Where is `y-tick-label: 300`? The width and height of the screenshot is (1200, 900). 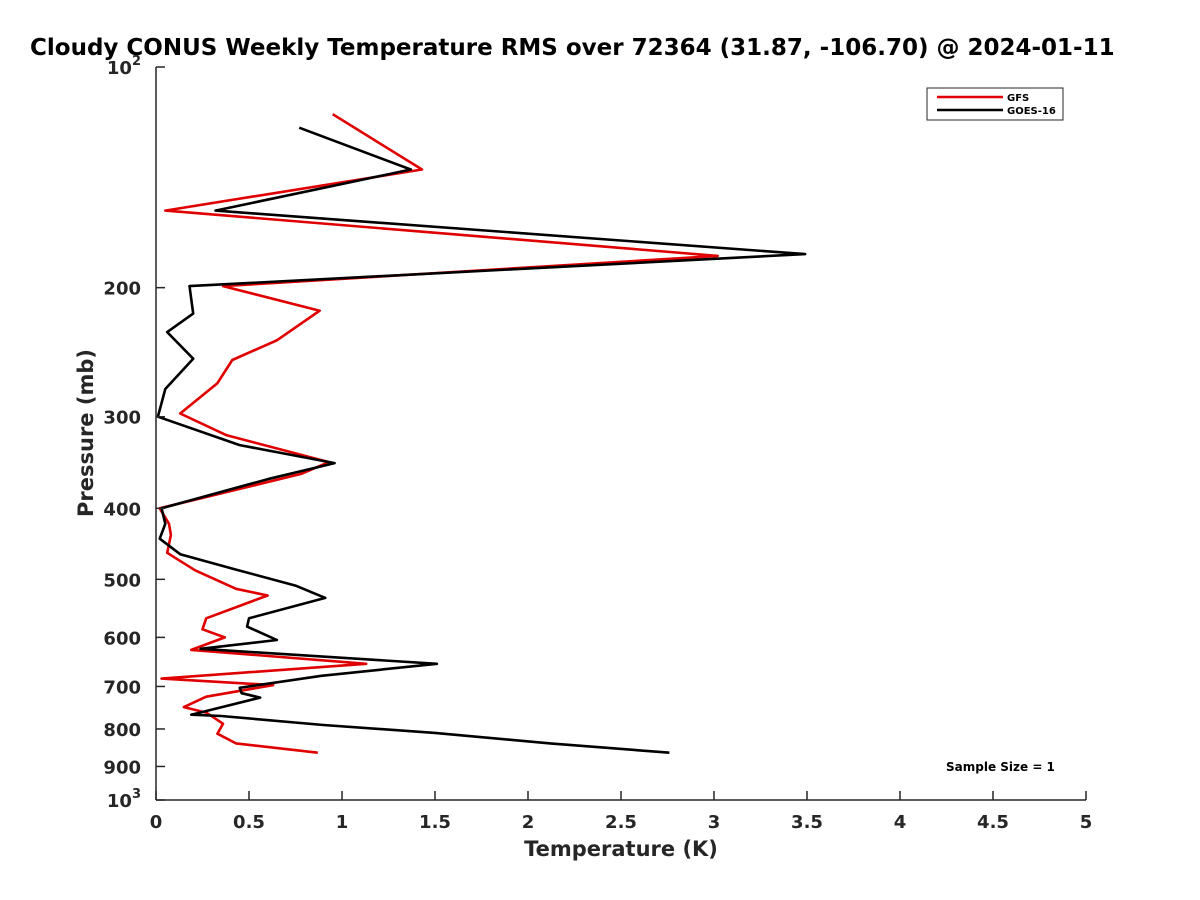 y-tick-label: 300 is located at coordinates (122, 418).